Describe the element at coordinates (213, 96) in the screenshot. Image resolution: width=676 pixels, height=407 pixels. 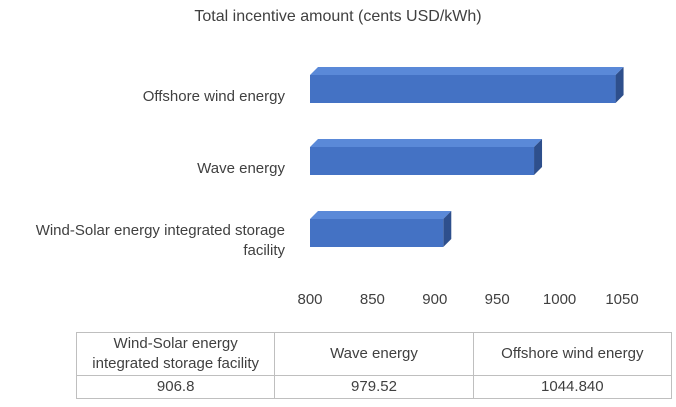
I see `category-label: Offshore wind energy` at that location.